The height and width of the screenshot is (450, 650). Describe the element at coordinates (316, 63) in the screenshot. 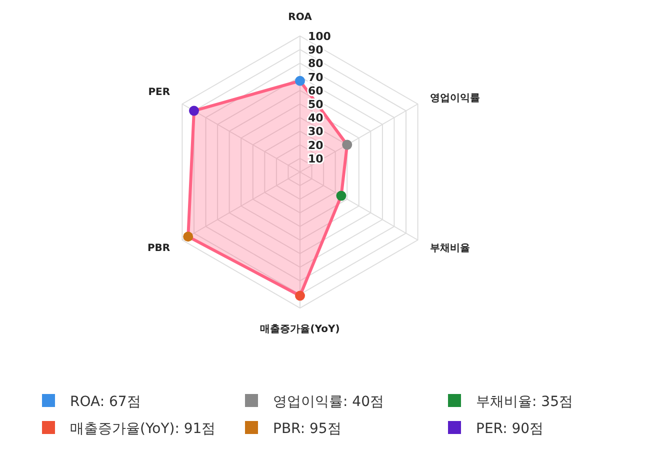

I see `y-tick-label: 80` at that location.